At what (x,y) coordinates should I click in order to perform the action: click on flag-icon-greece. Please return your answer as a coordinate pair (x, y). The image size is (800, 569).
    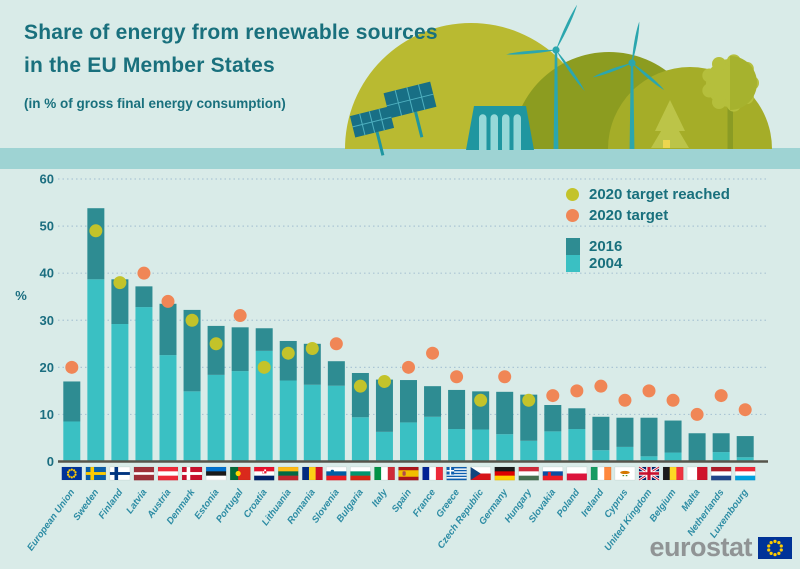
    Looking at the image, I should click on (456, 473).